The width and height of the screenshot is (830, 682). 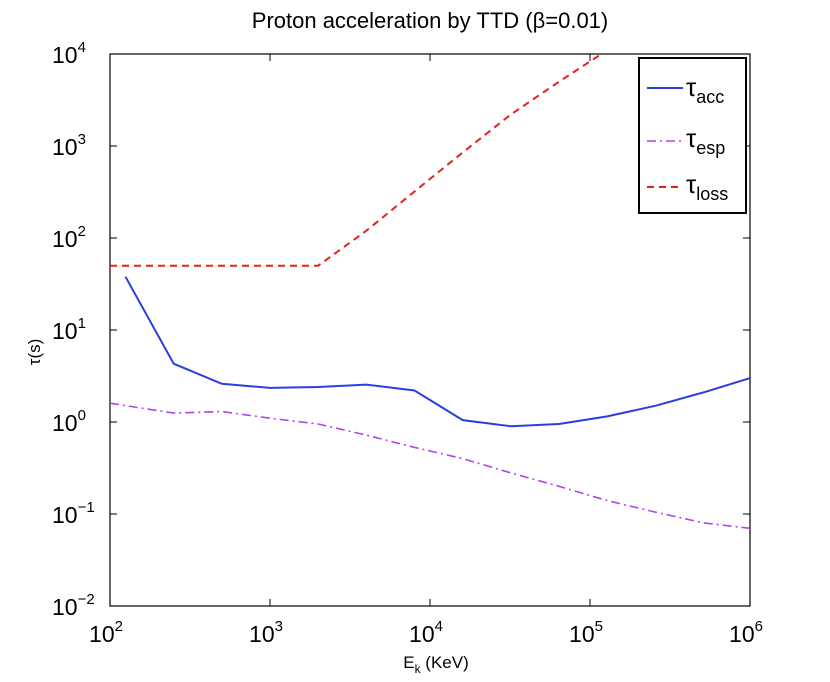 I want to click on legend-entry-tau-esp: τesp, so click(x=705, y=140).